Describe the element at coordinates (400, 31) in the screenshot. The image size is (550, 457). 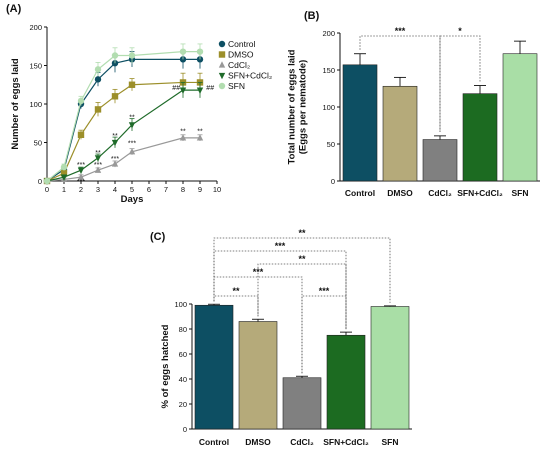
I see `panel-b-significance-label: ***` at that location.